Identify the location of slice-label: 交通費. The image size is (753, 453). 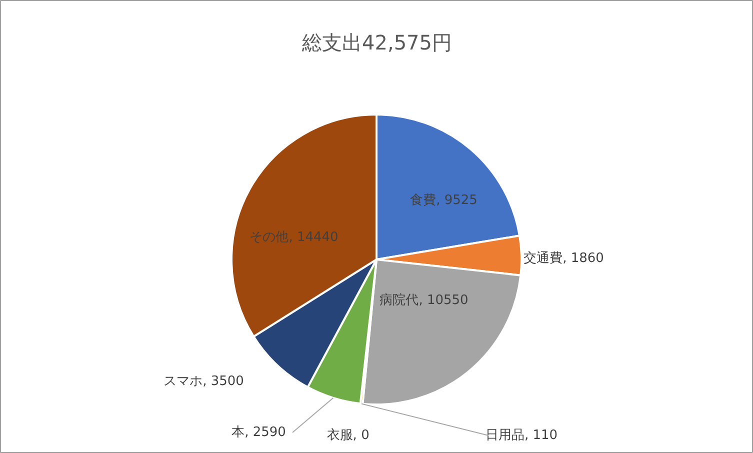
(543, 258).